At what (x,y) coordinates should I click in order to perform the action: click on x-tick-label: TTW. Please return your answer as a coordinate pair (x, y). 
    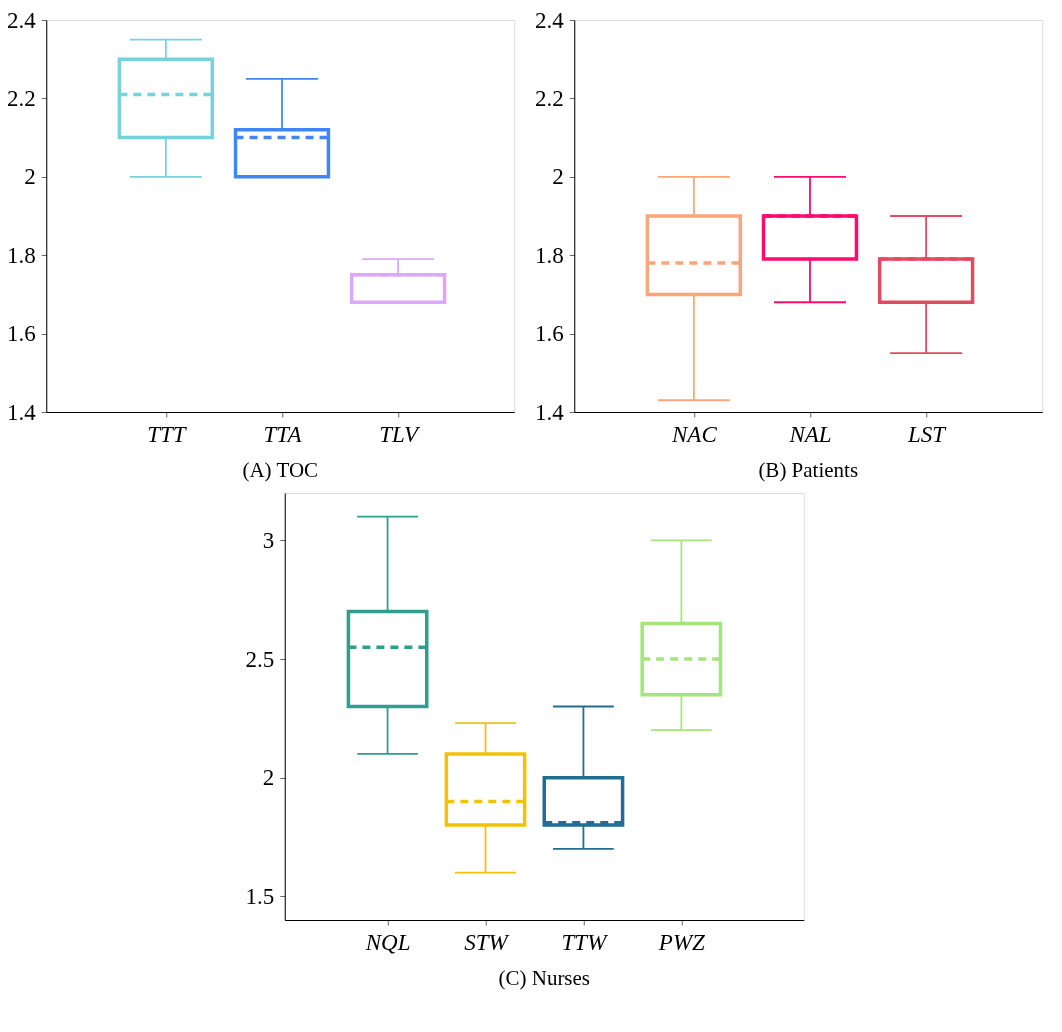
    Looking at the image, I should click on (585, 942).